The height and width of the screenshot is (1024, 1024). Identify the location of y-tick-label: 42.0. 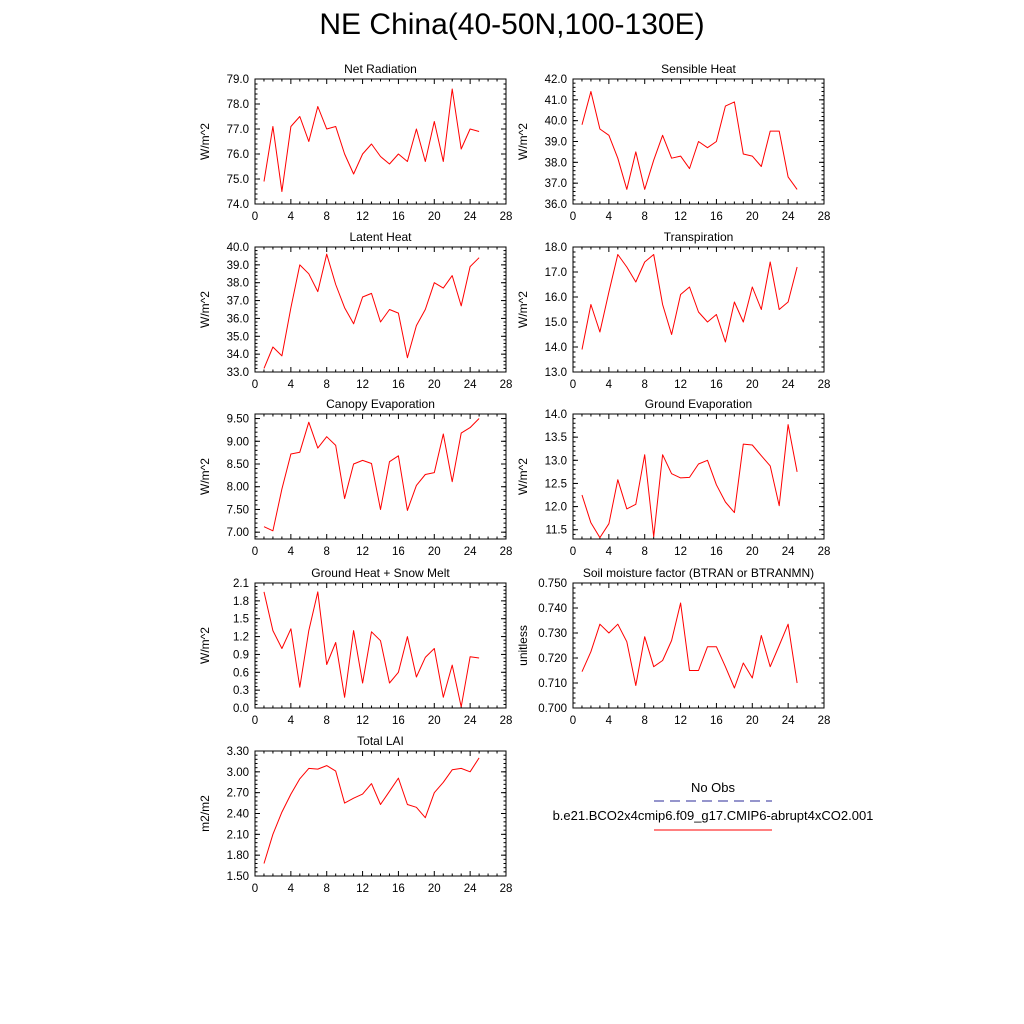
(556, 80).